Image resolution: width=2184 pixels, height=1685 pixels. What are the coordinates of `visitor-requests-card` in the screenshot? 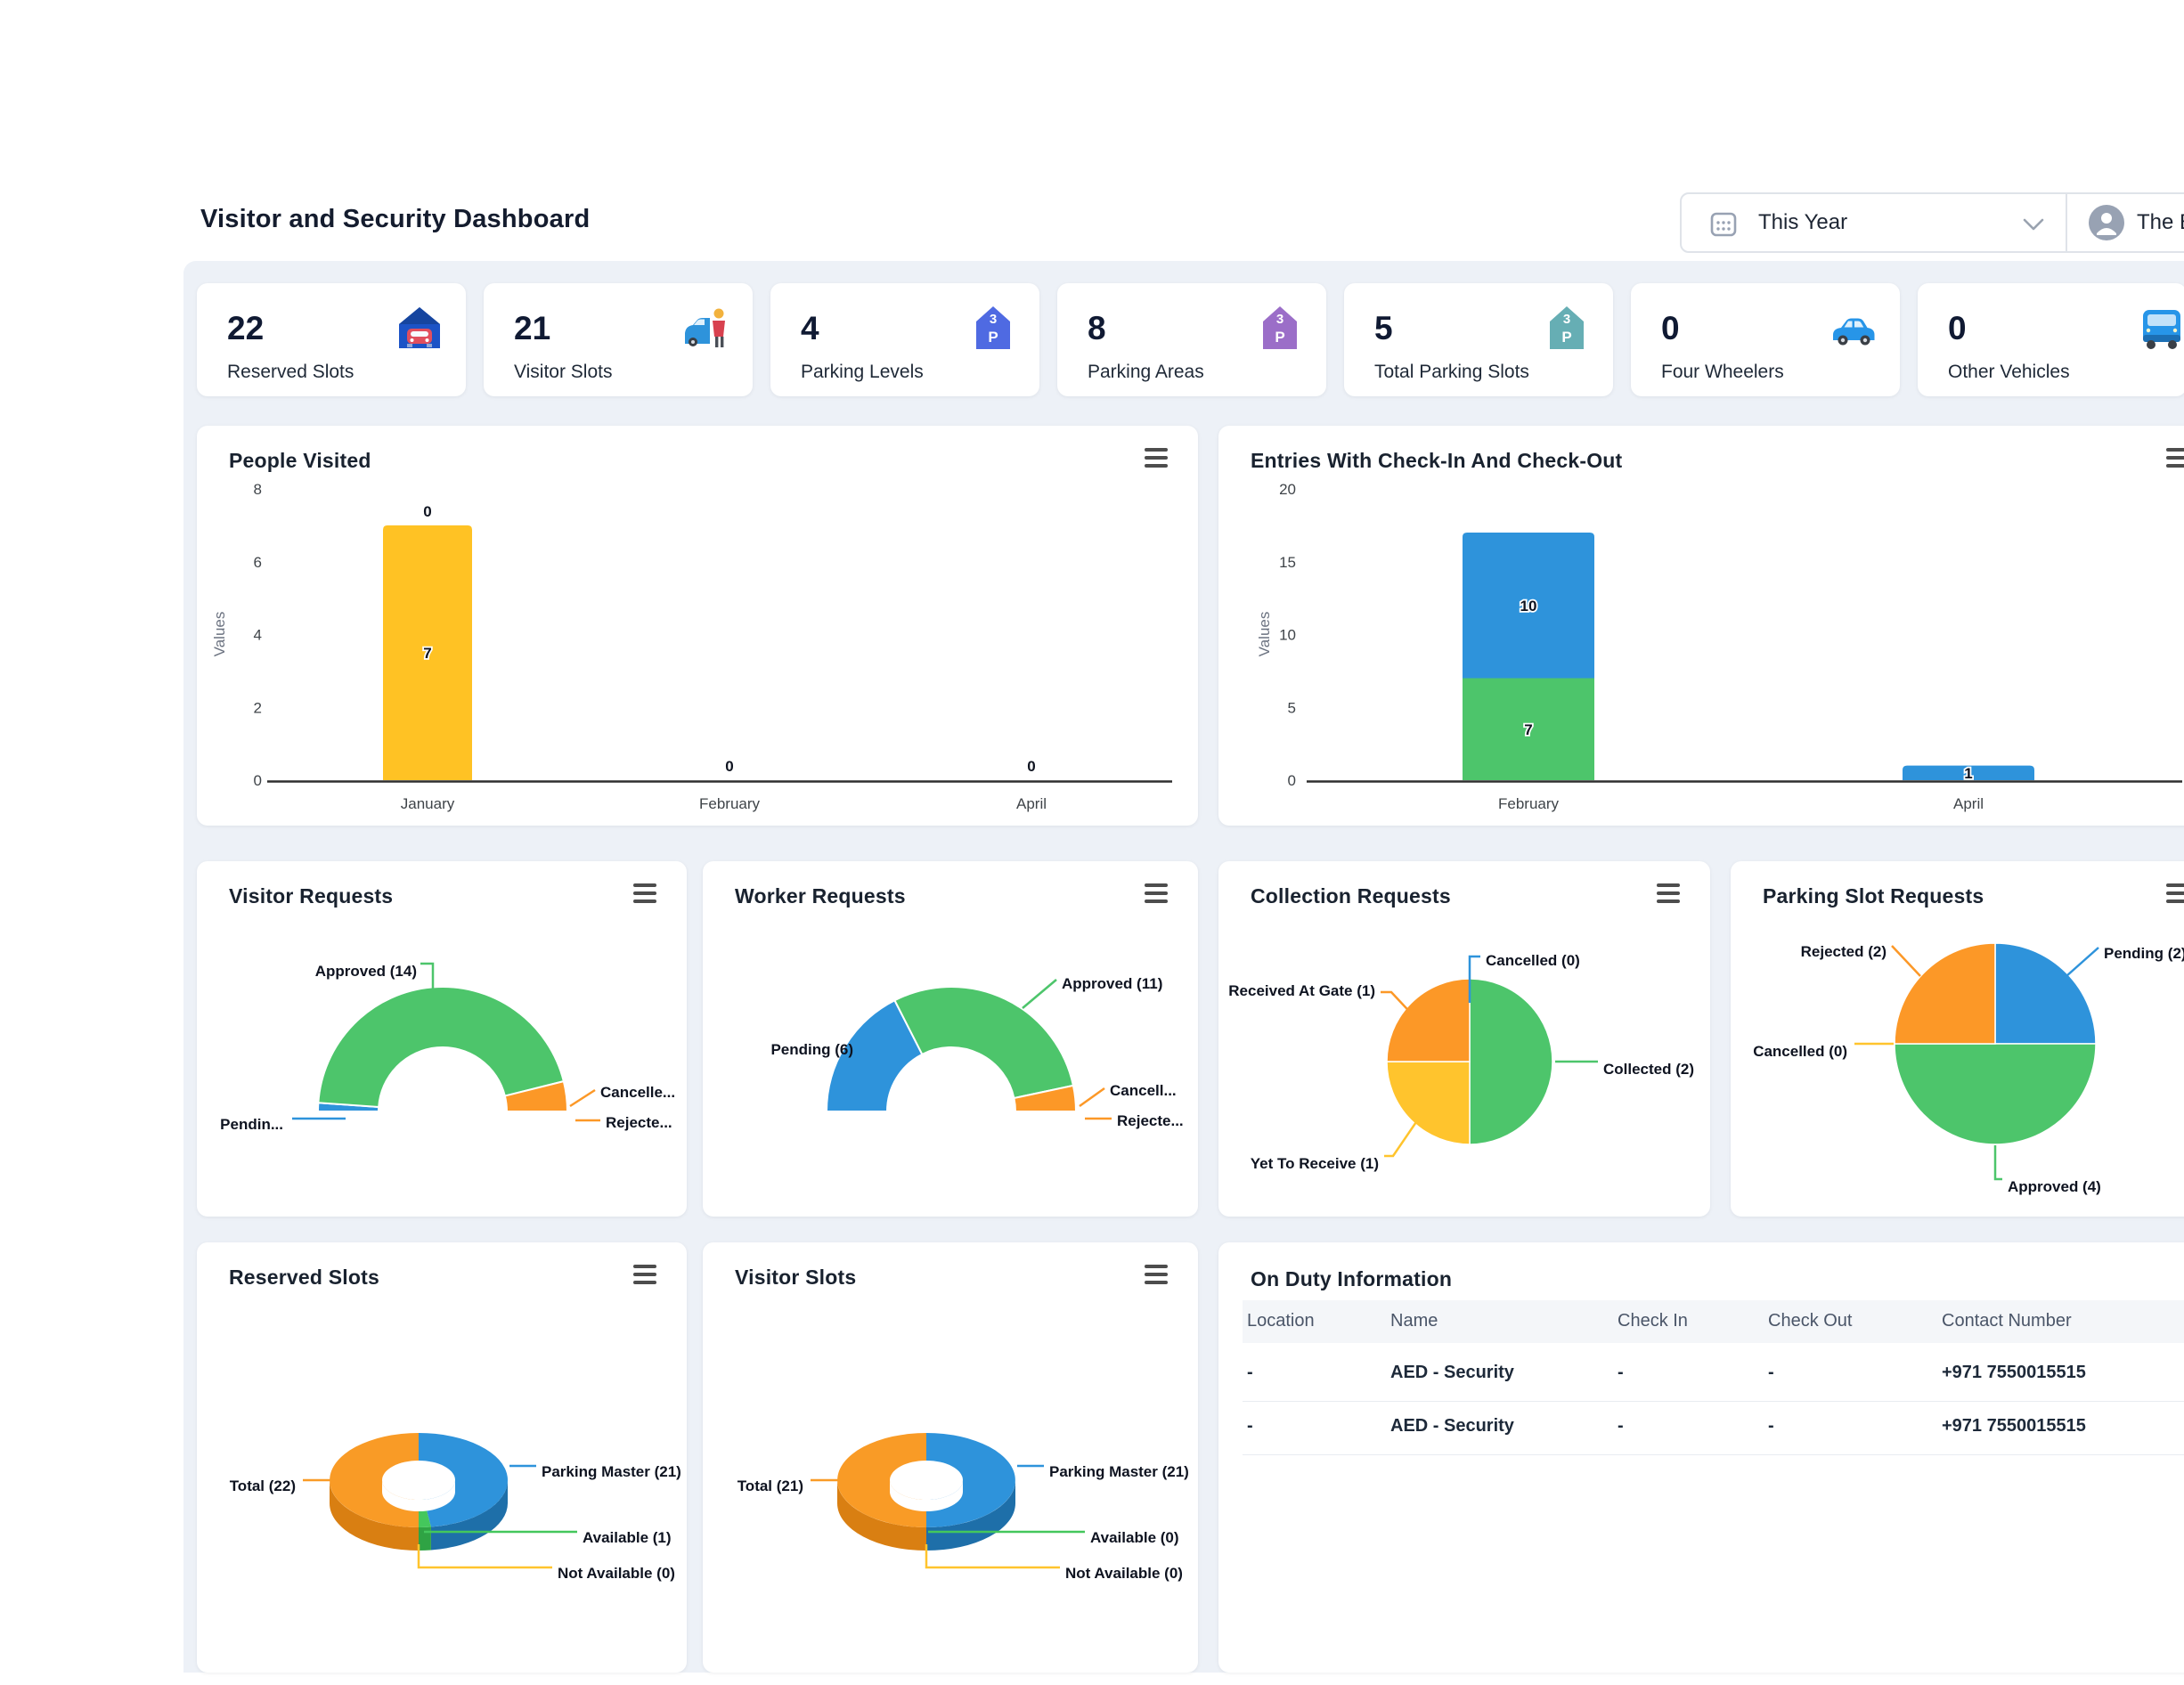 It's located at (442, 1039).